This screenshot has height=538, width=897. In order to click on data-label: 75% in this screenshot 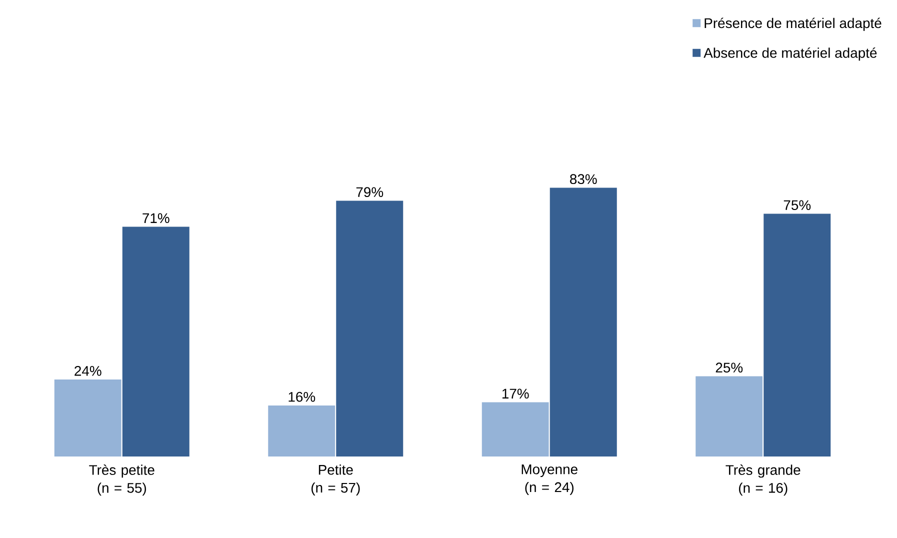, I will do `click(797, 205)`.